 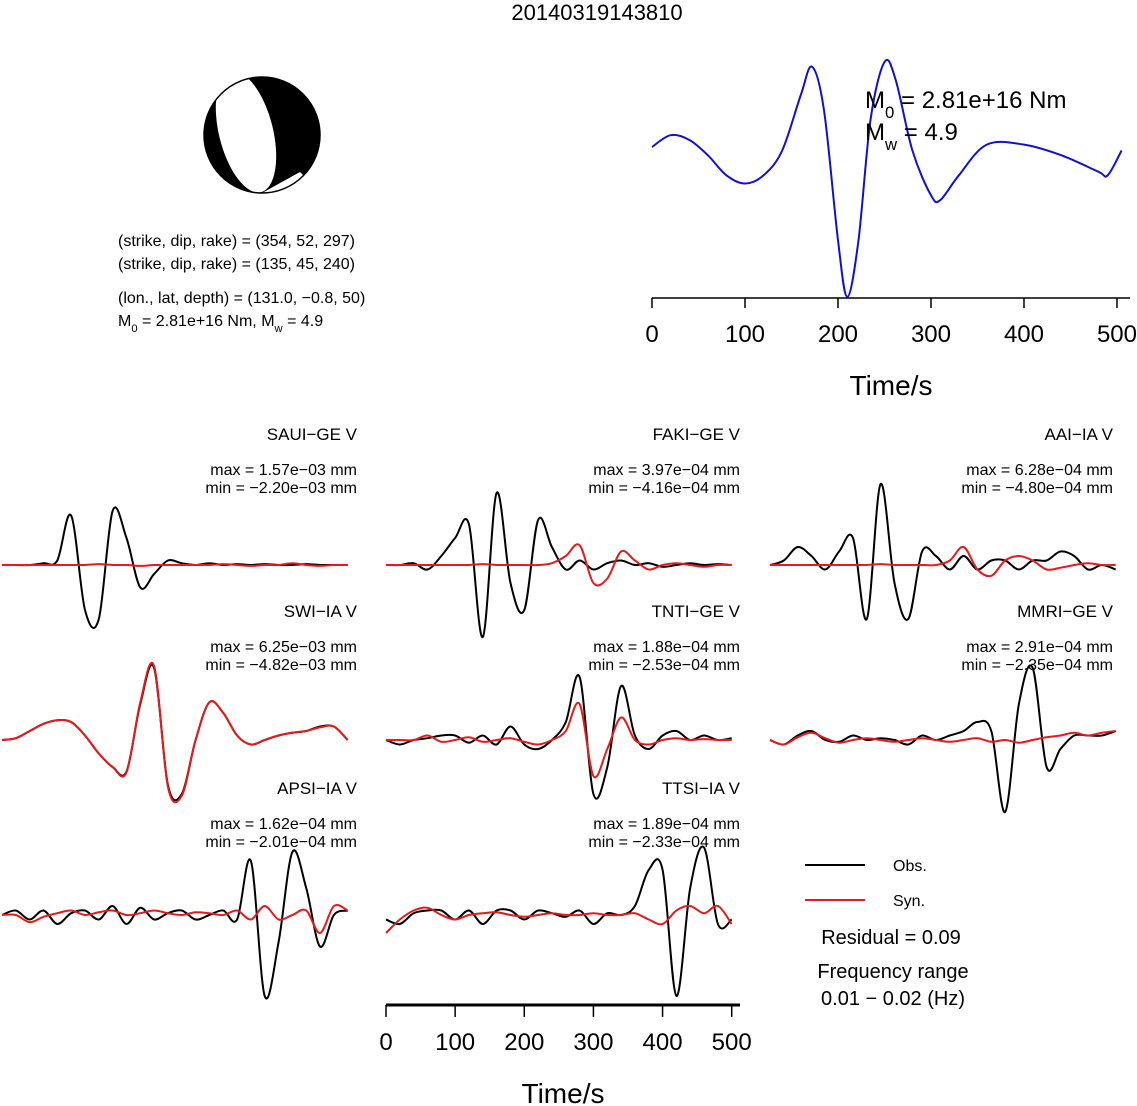 I want to click on station-label: MMRI−GE V, so click(x=1065, y=611).